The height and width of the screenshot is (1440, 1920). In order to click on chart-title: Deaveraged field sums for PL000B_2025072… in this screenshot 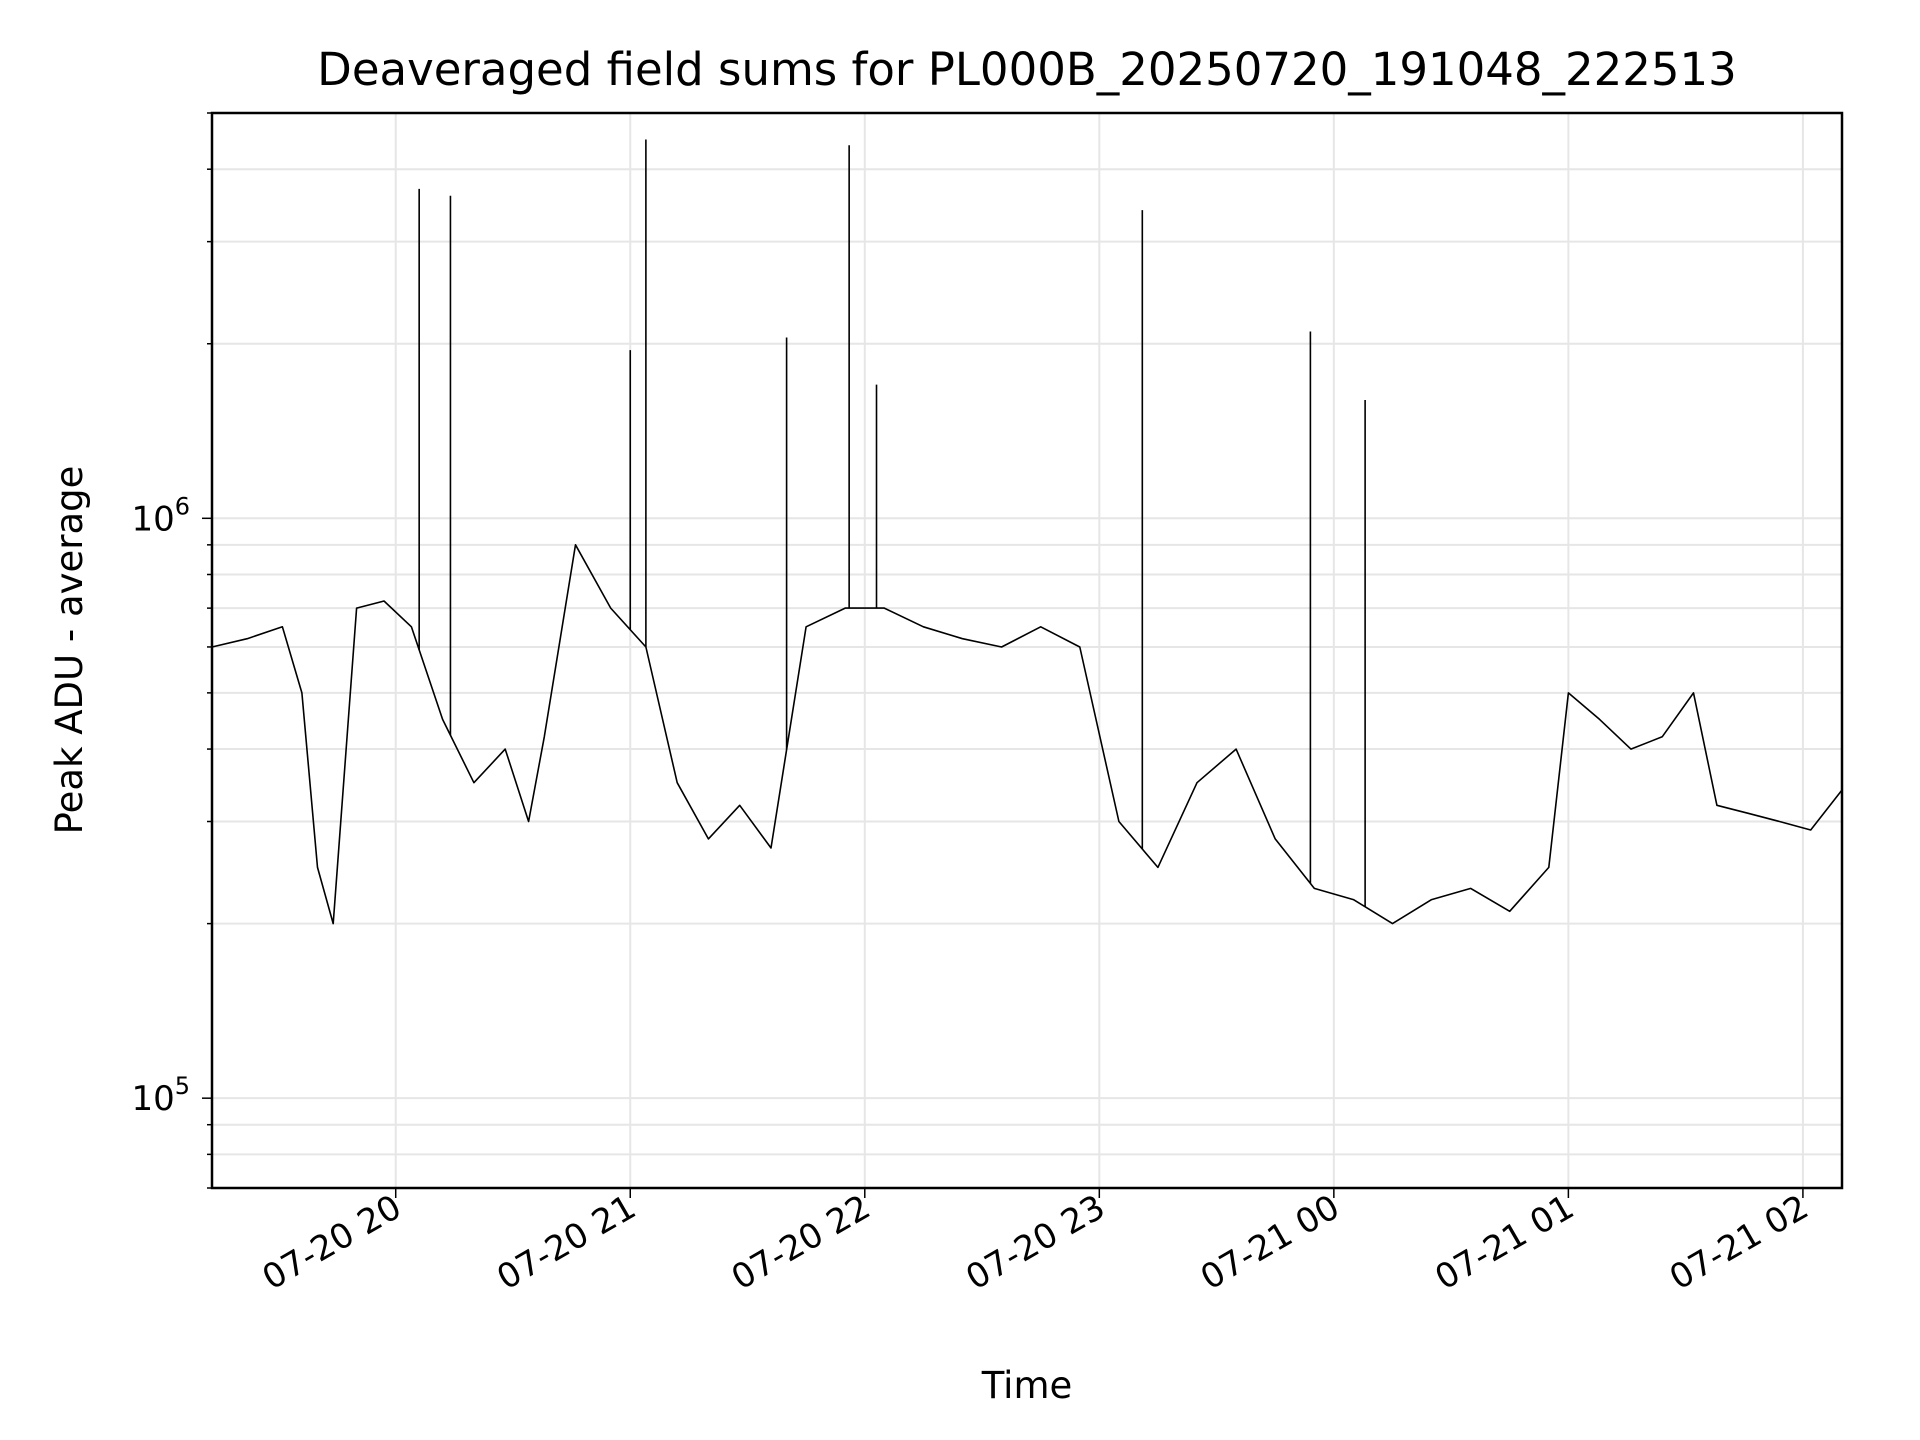, I will do `click(1027, 69)`.